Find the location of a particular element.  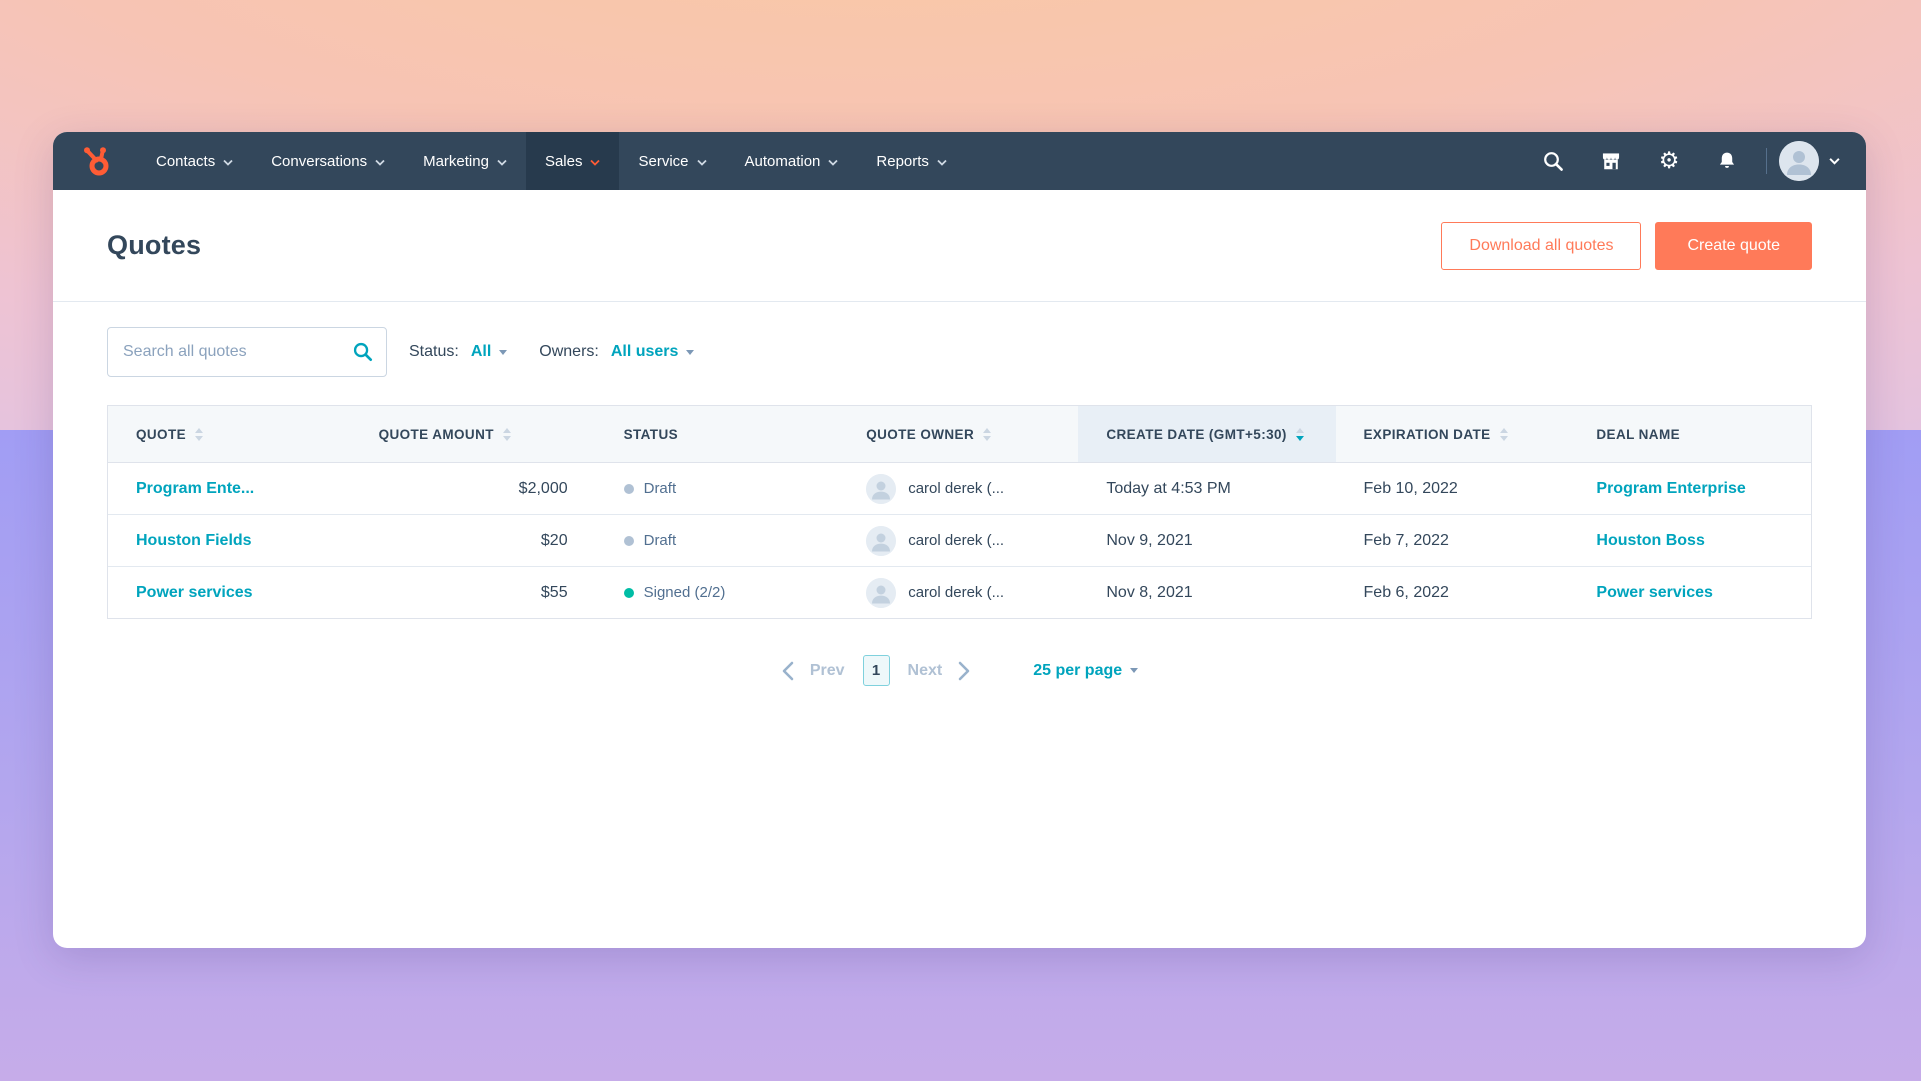

nav-item-reports: Reports is located at coordinates (911, 161).